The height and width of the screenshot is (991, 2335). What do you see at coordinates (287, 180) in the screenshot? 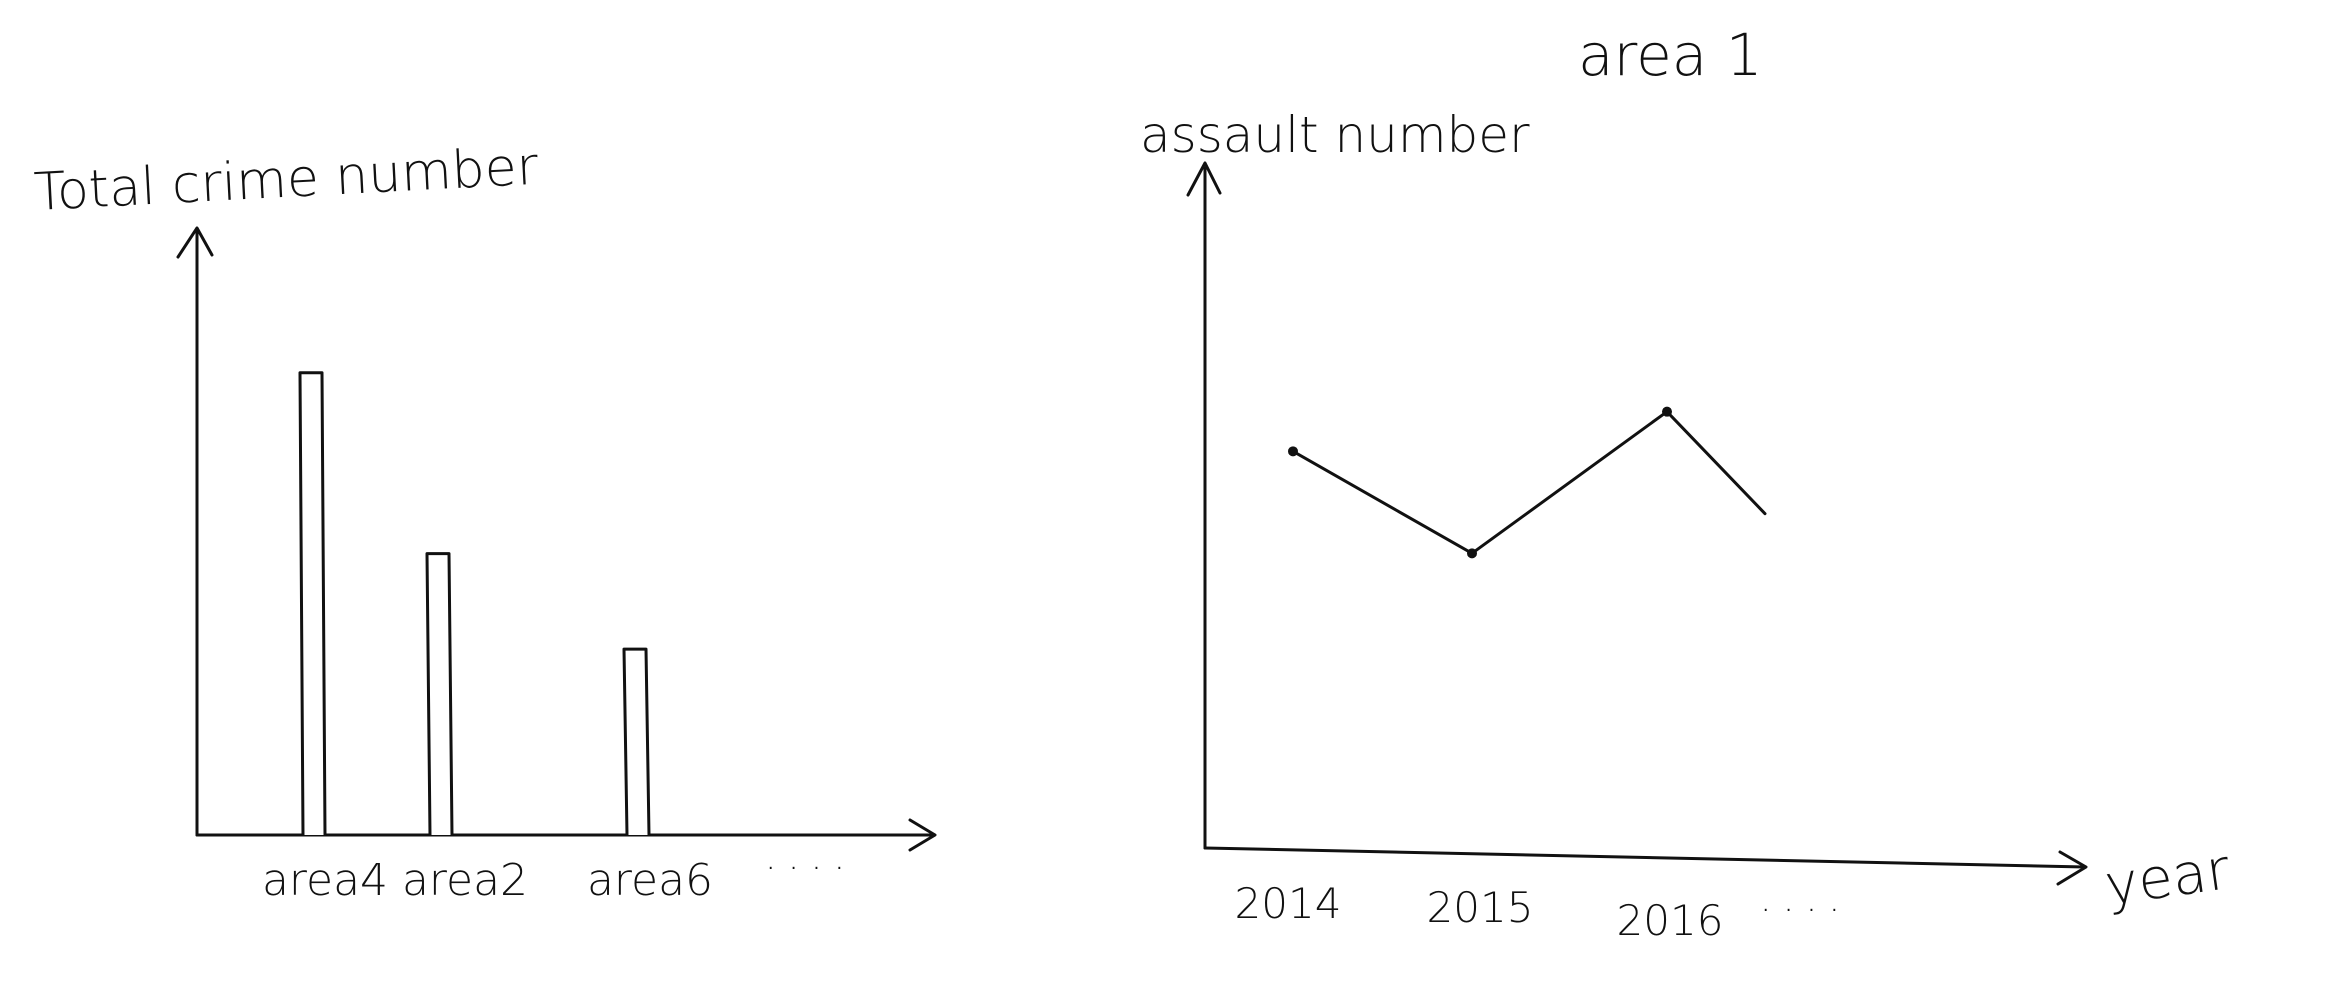
I see `bar-chart-y-axis-label: Total crime number` at bounding box center [287, 180].